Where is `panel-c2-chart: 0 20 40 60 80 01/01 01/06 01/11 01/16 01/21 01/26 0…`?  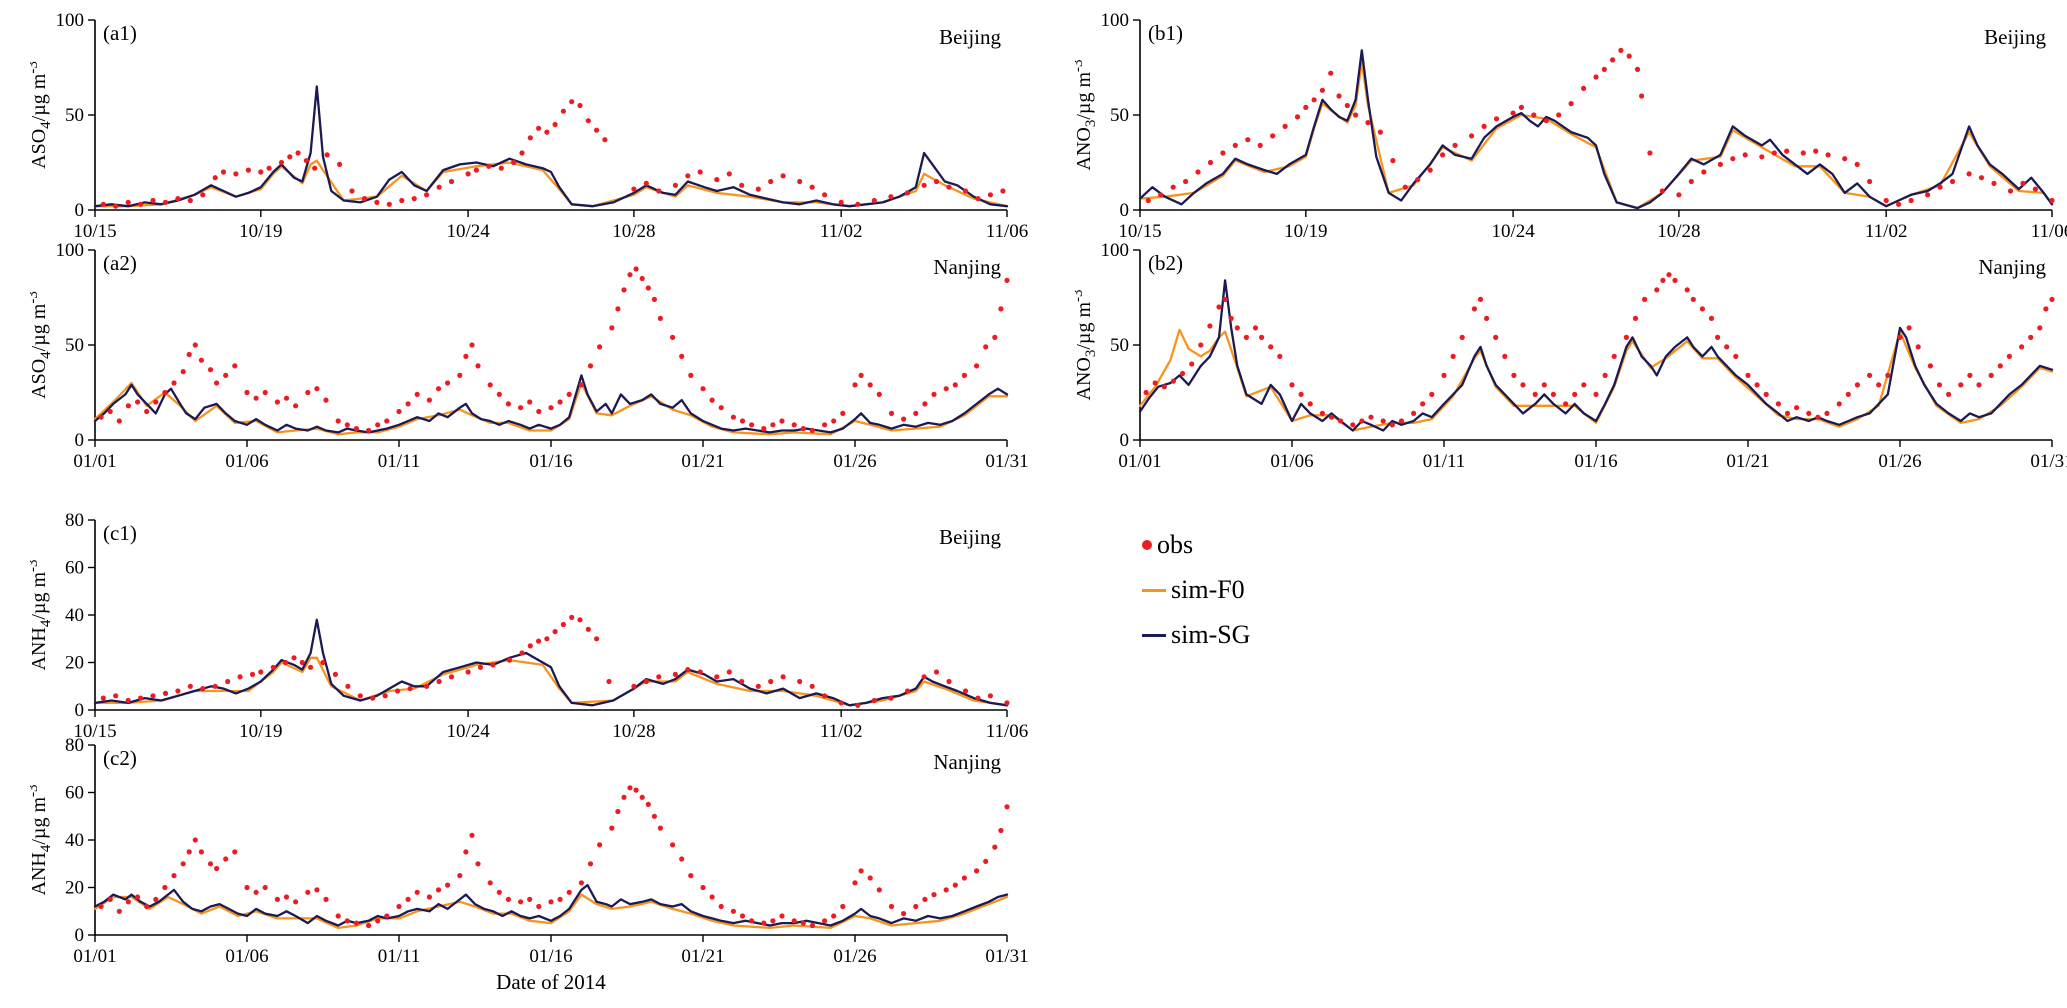
panel-c2-chart: 0 20 40 60 80 01/01 01/06 01/11 01/16 01/21 01/26 0… is located at coordinates (533, 866).